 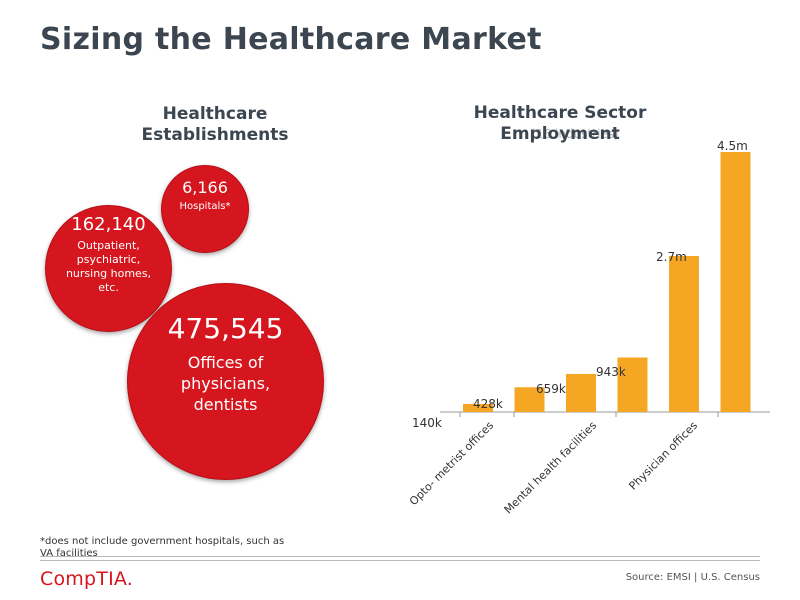 I want to click on chart-subtitle: (16 industries), so click(x=575, y=134).